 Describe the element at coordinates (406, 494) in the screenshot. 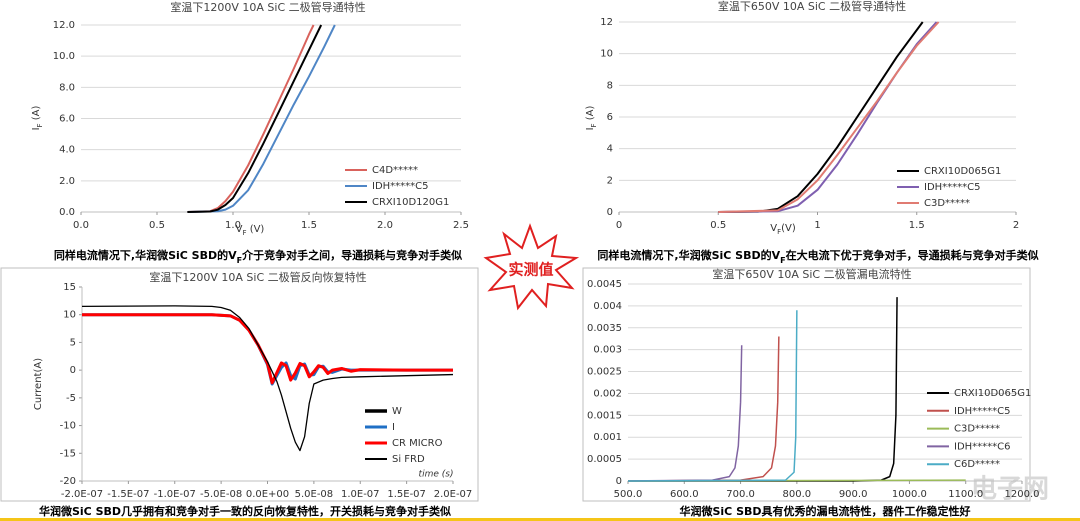

I see `x-tick-label: 1.5E-07` at that location.